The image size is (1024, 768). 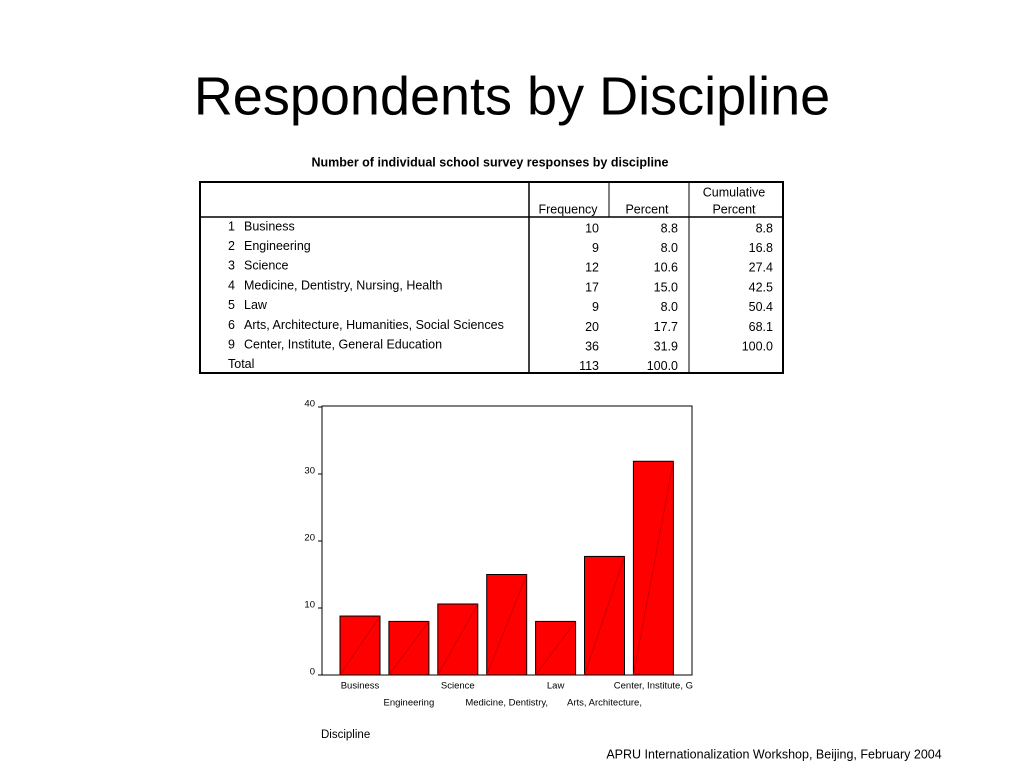 What do you see at coordinates (556, 686) in the screenshot?
I see `x-tick-label: Law` at bounding box center [556, 686].